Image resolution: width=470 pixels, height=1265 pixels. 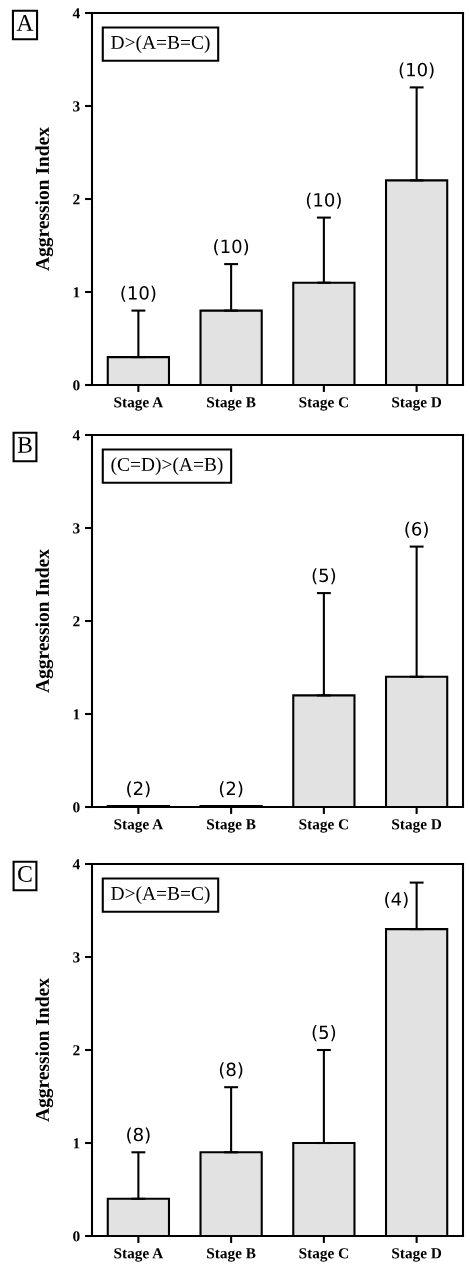 I want to click on annotation: (4), so click(x=396, y=899).